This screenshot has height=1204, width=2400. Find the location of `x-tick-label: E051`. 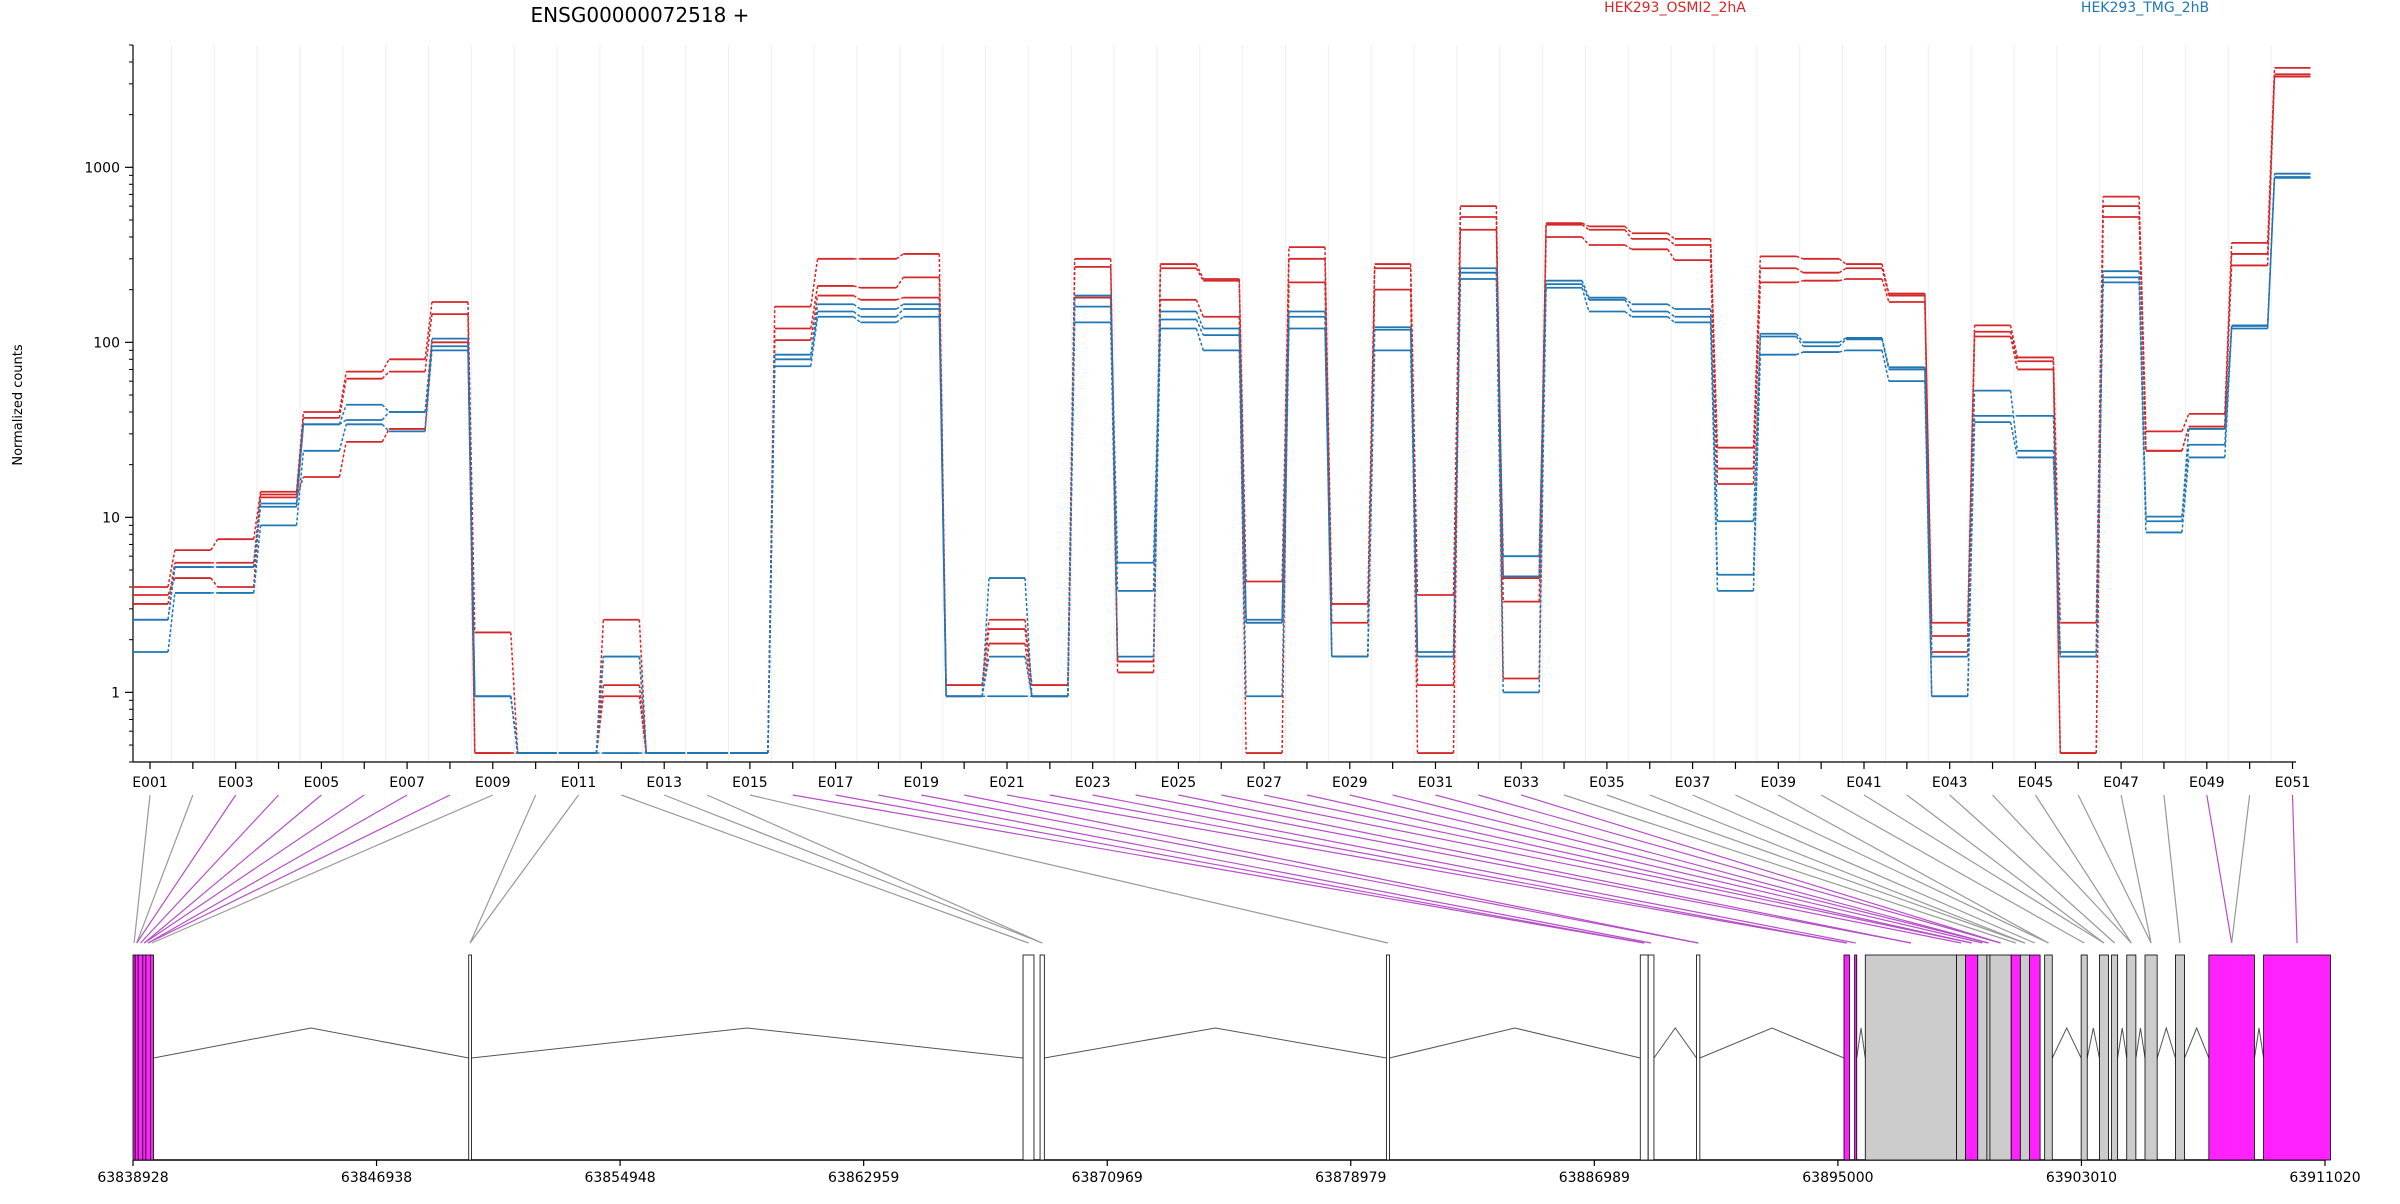

x-tick-label: E051 is located at coordinates (2293, 783).